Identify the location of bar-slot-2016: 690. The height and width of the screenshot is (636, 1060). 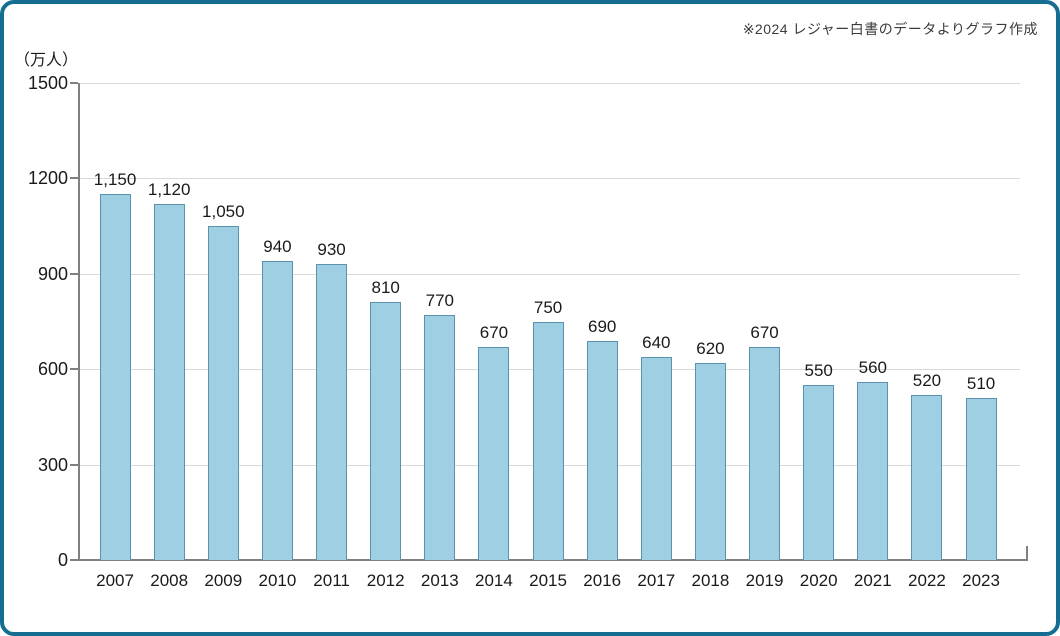
(602, 321).